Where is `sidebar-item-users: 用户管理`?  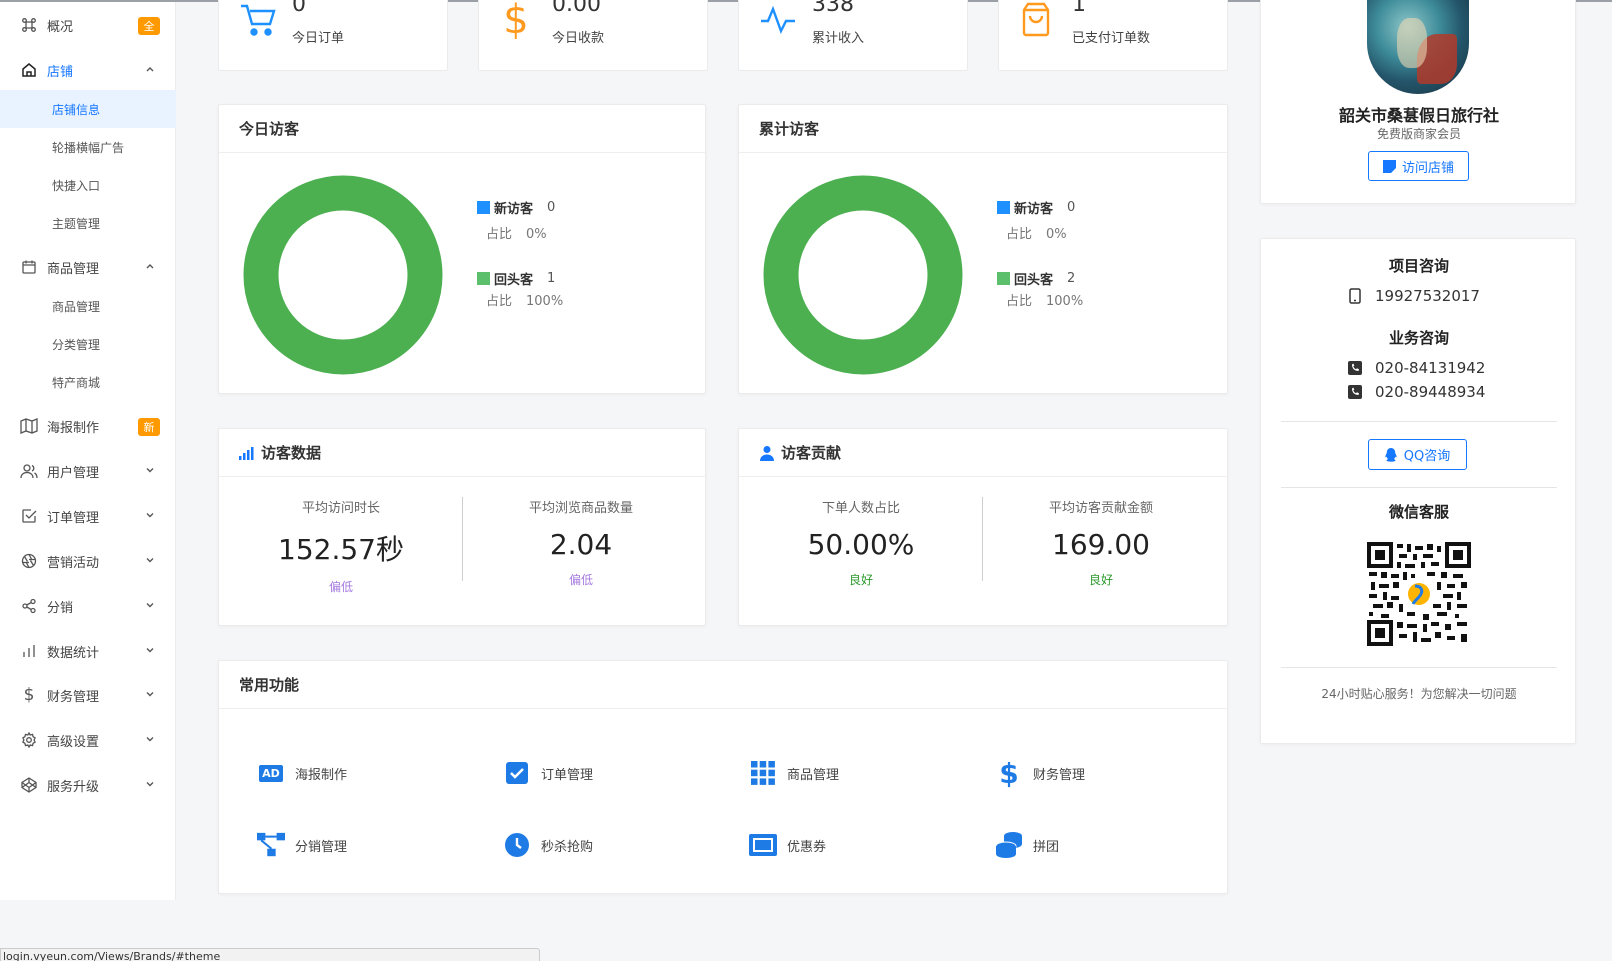
sidebar-item-users: 用户管理 is located at coordinates (88, 471).